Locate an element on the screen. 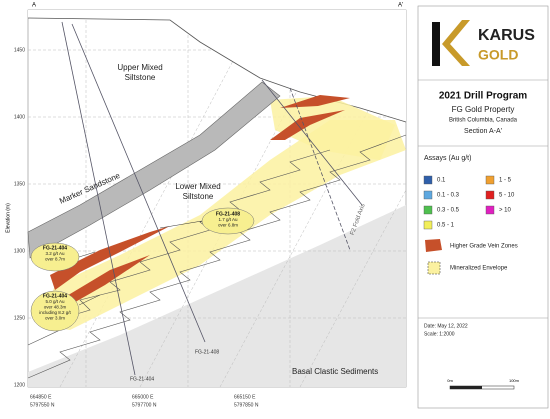 The width and height of the screenshot is (550, 419). legend-label: 0.3 - 0.5 is located at coordinates (448, 211).